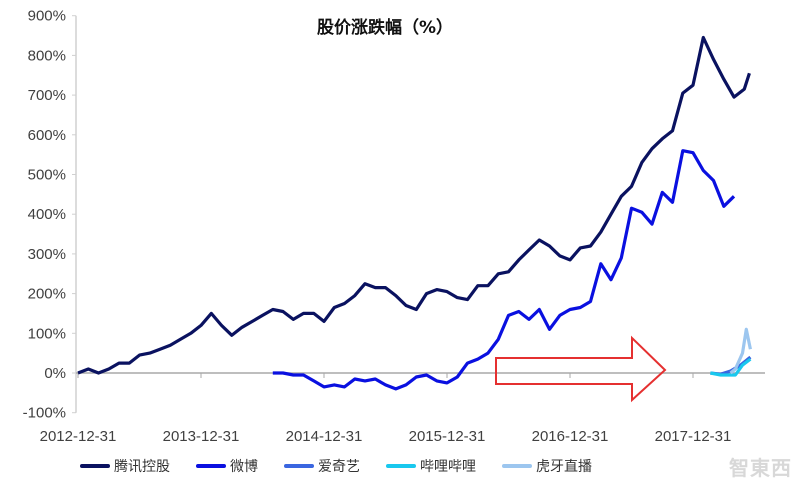  What do you see at coordinates (570, 436) in the screenshot?
I see `x-tick-label: 2016-12-31` at bounding box center [570, 436].